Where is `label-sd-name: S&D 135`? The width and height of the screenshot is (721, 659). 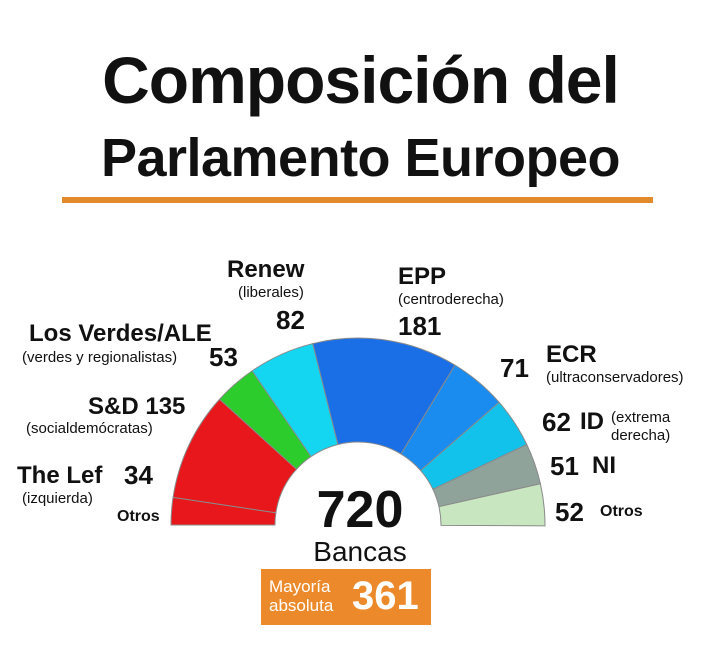
label-sd-name: S&D 135 is located at coordinates (137, 406).